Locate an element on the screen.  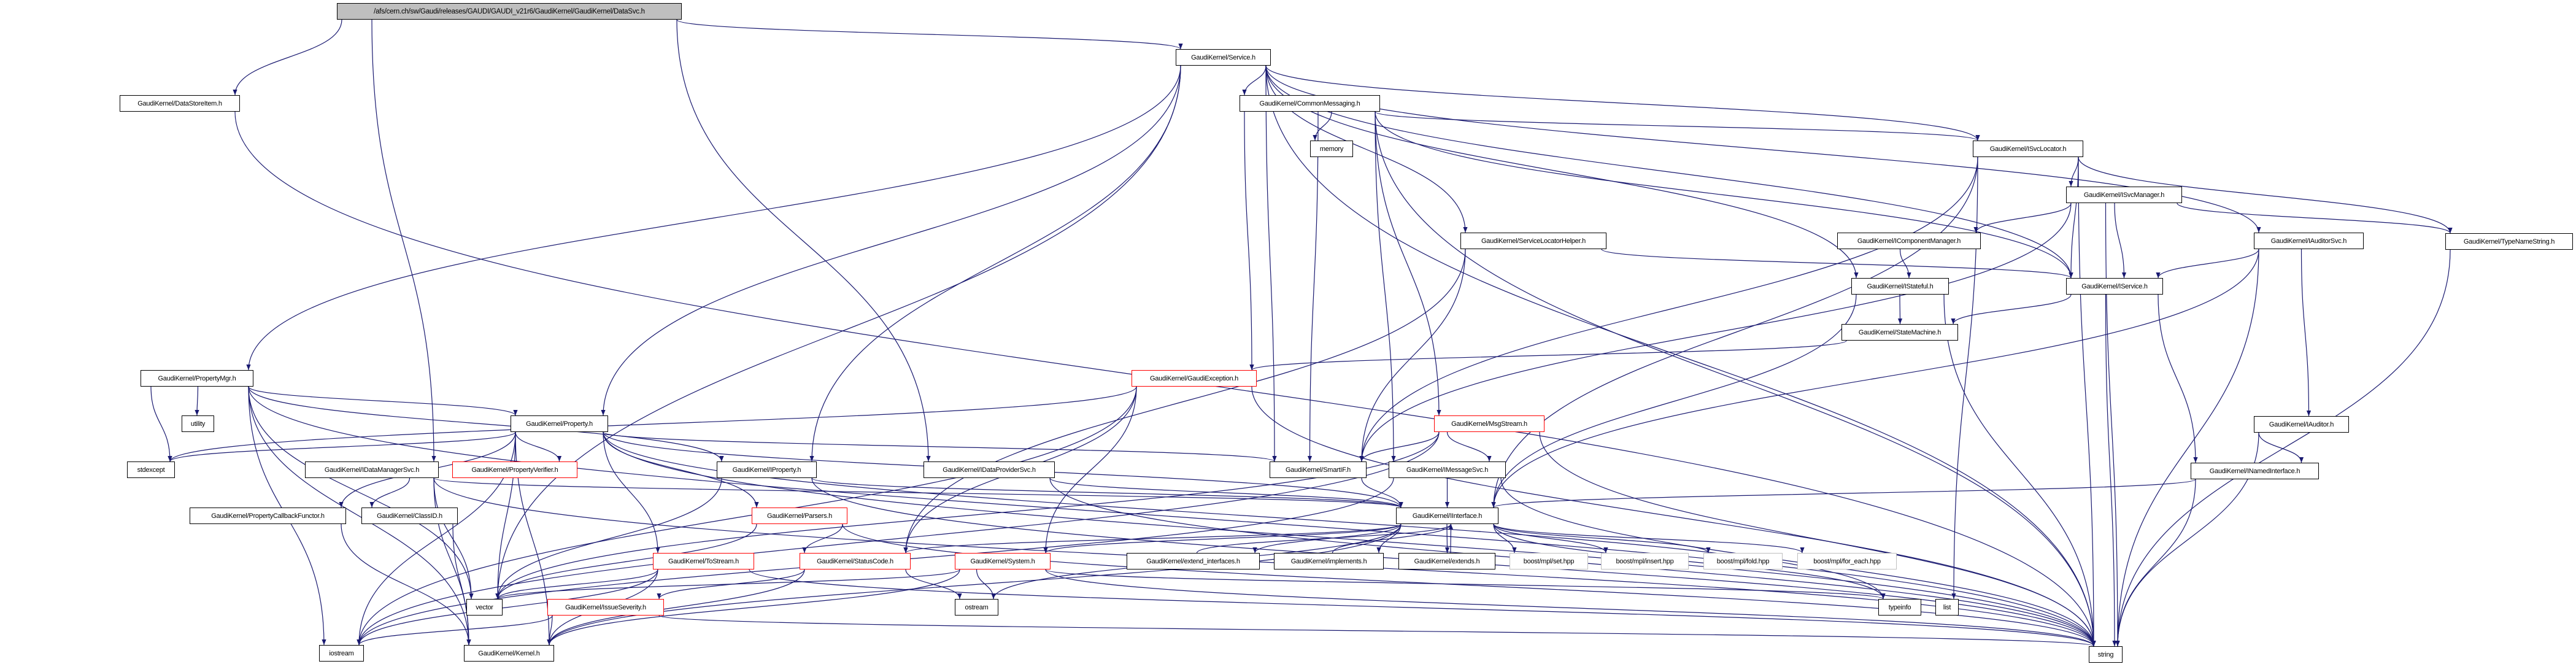
node-data-store-item: GaudiKernel/DataStoreItem.h is located at coordinates (180, 104).